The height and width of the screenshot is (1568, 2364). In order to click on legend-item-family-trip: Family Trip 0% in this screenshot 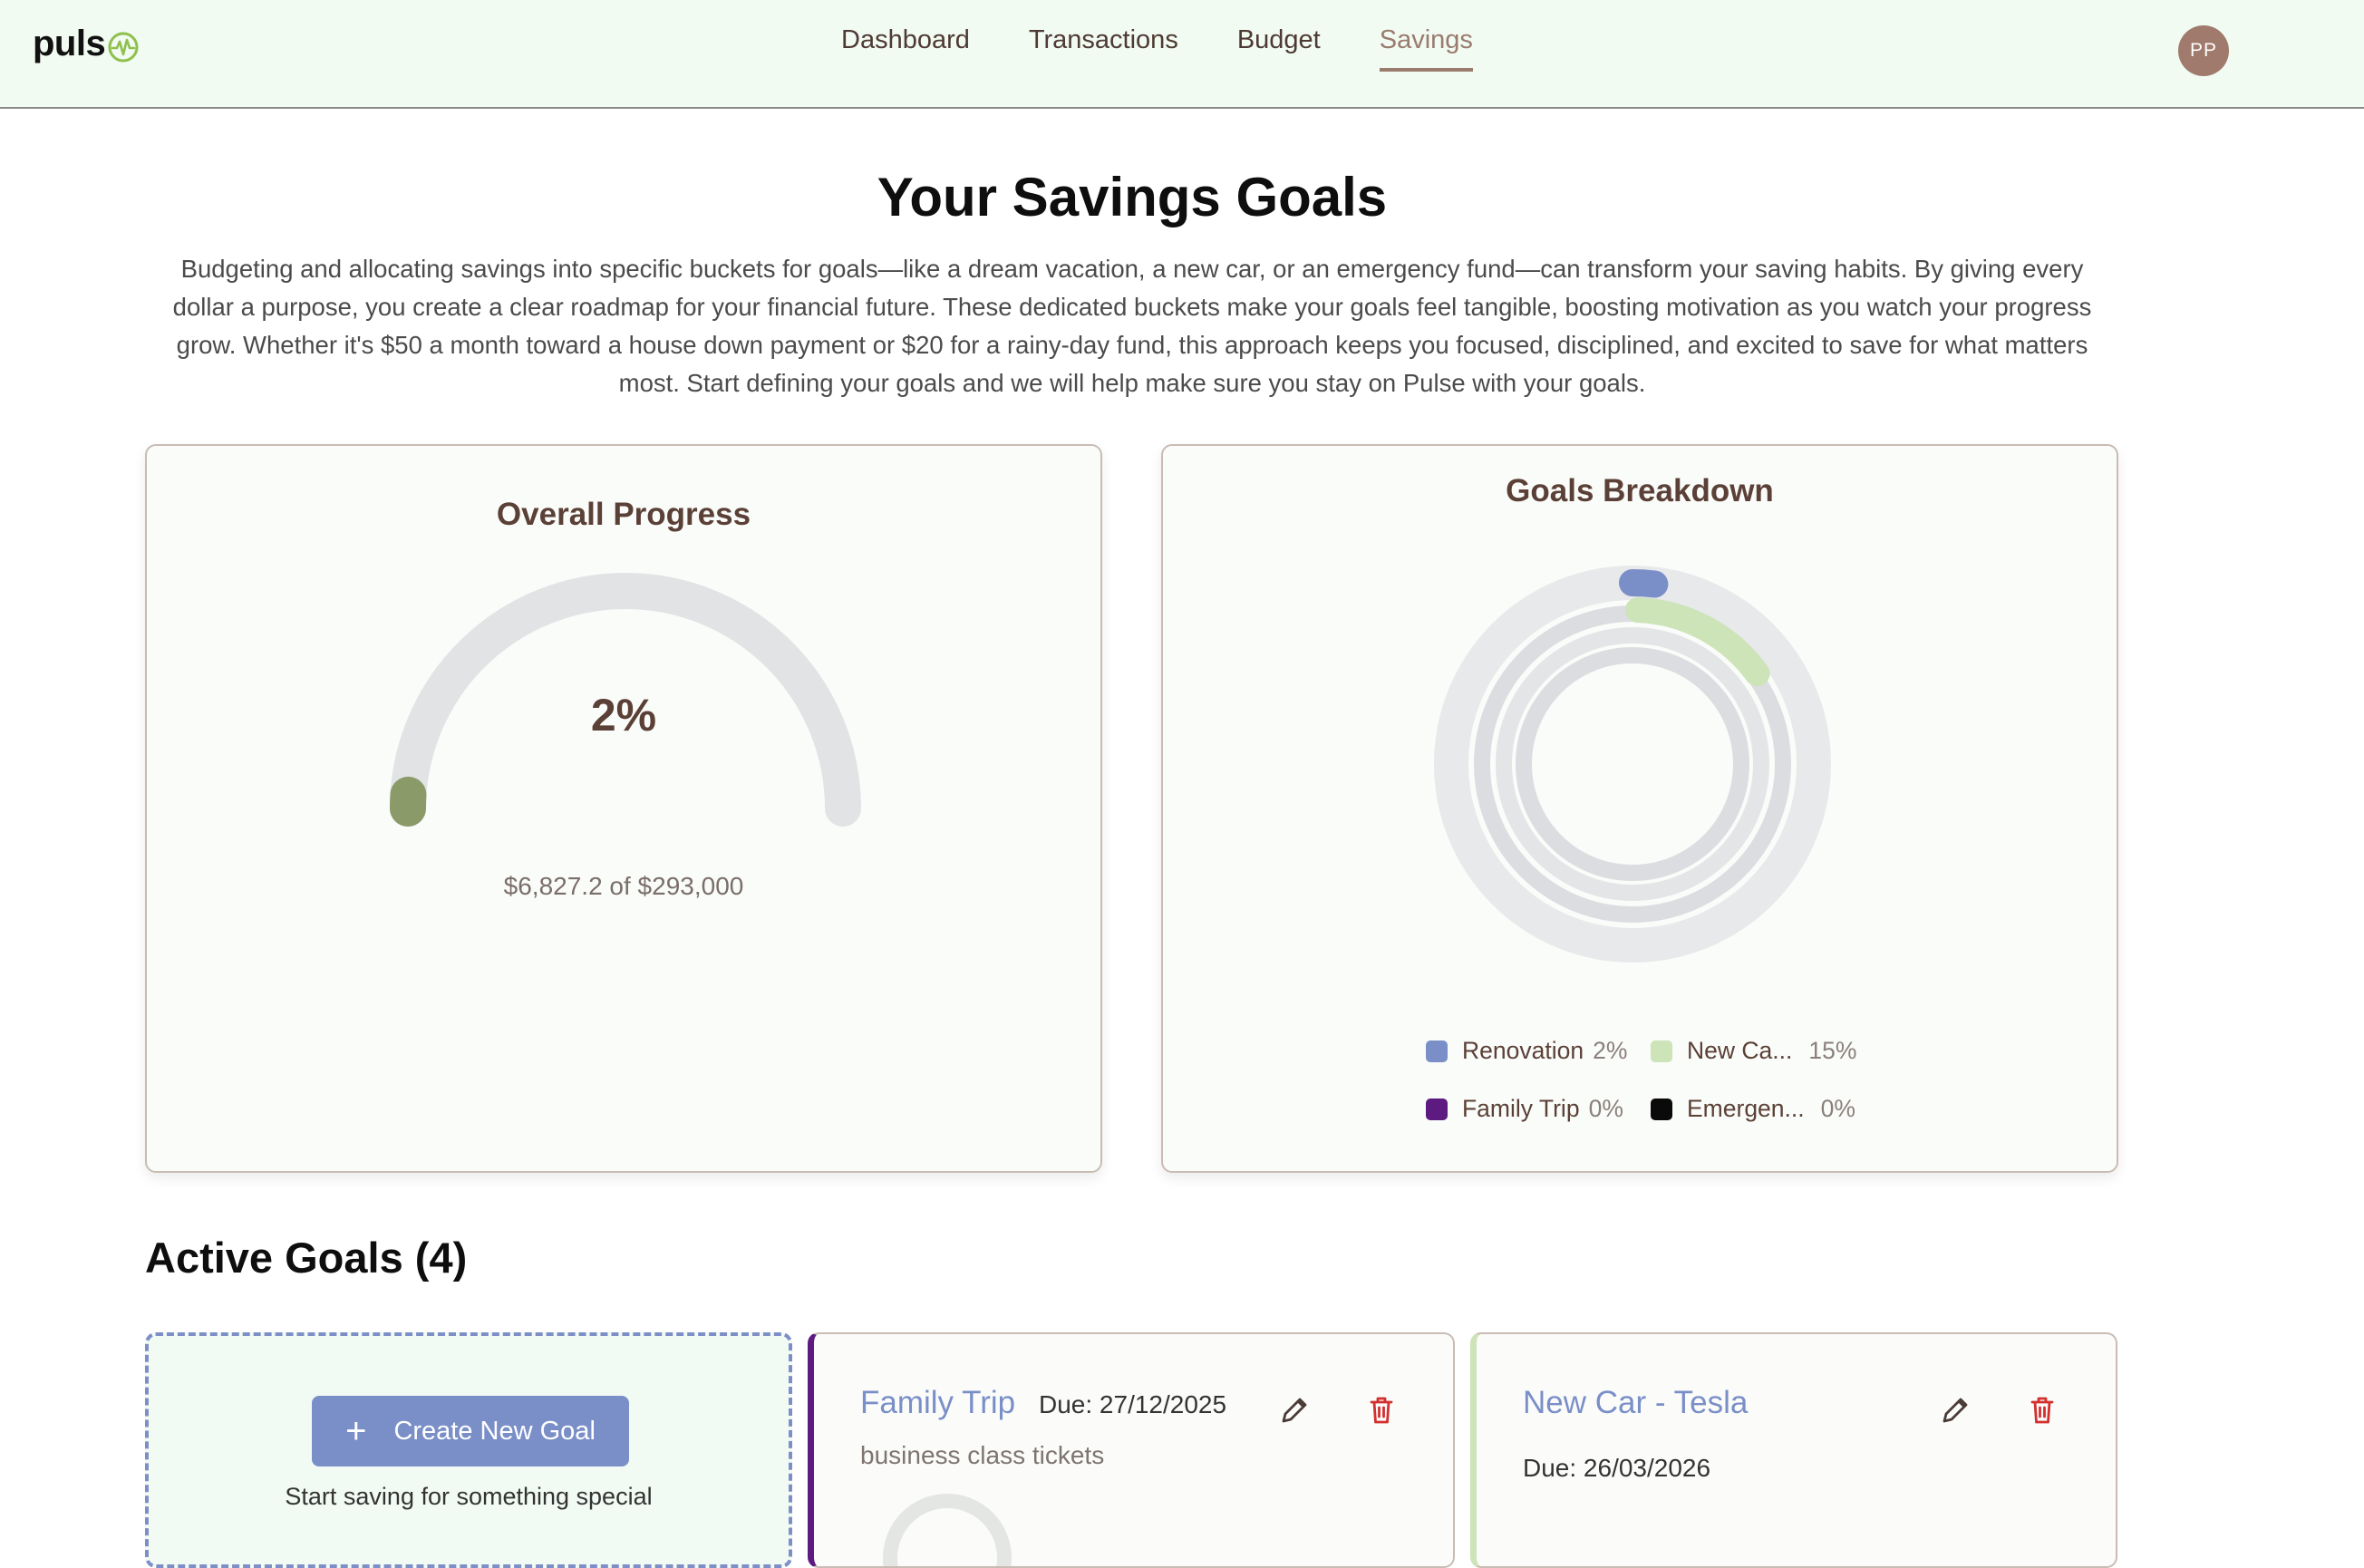, I will do `click(1525, 1109)`.